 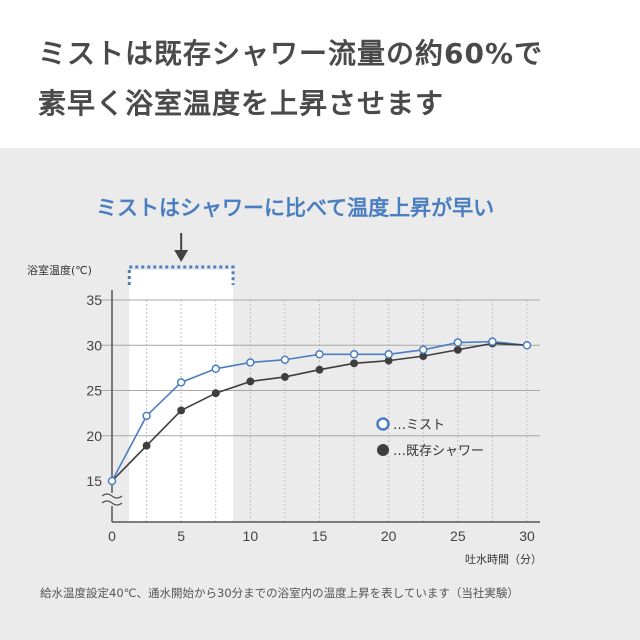 What do you see at coordinates (389, 536) in the screenshot?
I see `x-tick-label: 20` at bounding box center [389, 536].